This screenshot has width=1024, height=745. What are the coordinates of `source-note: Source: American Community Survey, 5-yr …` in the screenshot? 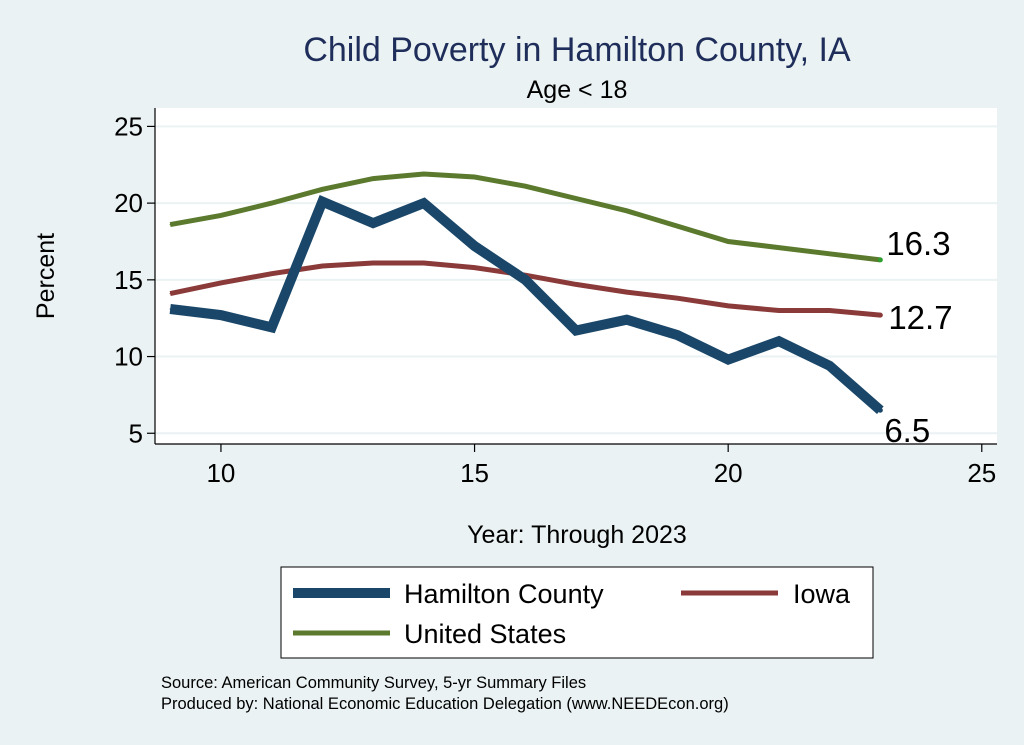 It's located at (373, 683).